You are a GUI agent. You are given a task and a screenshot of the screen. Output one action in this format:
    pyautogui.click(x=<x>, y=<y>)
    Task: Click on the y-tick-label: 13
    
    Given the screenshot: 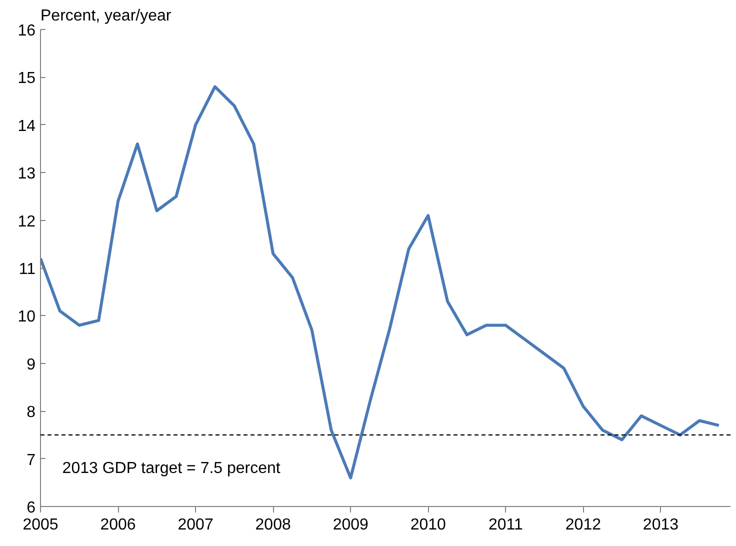 What is the action you would take?
    pyautogui.click(x=27, y=174)
    